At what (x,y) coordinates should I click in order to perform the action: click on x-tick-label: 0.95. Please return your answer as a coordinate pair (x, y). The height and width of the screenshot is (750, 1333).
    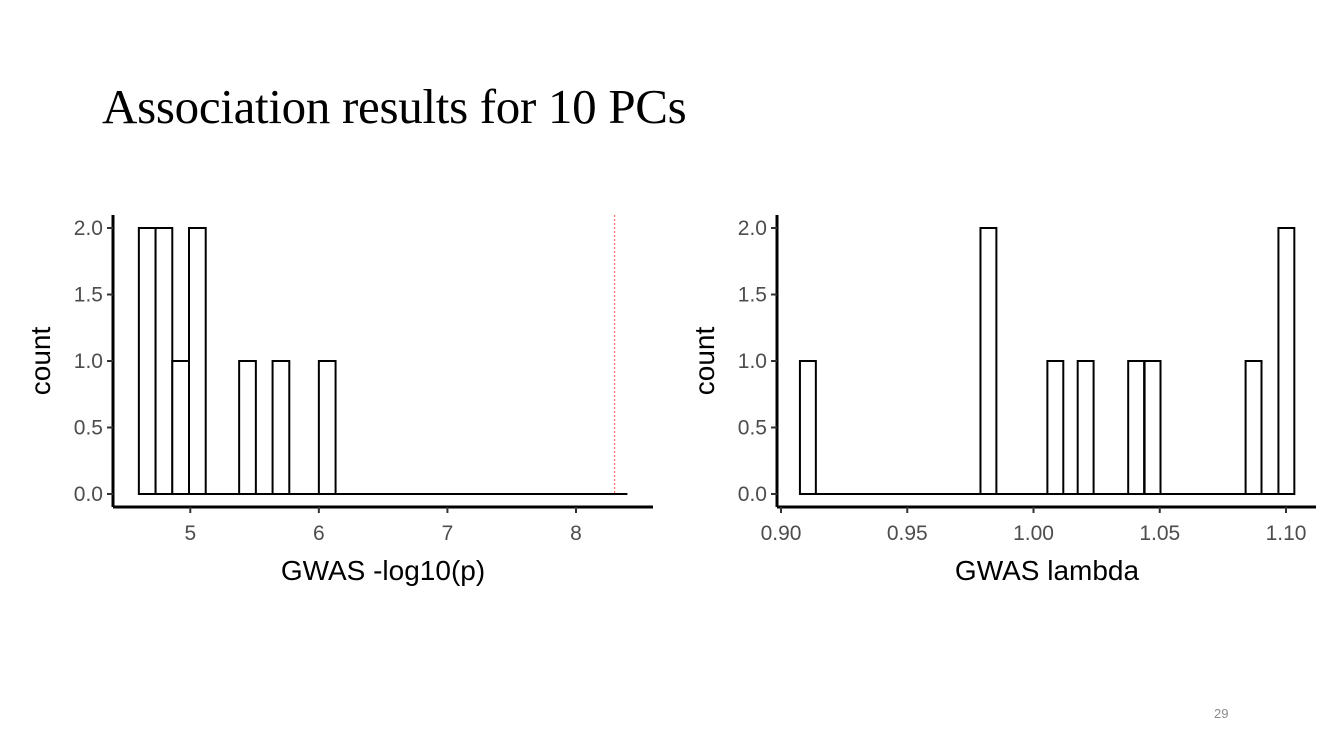
    Looking at the image, I should click on (907, 533).